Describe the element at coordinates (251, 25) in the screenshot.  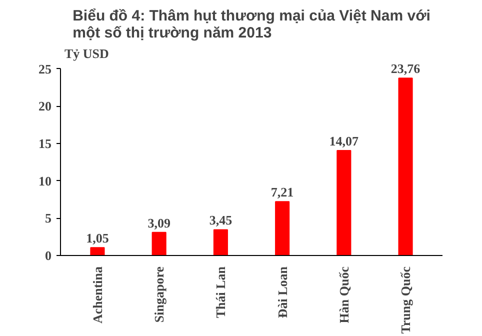
I see `chart-title: Biểu đồ 4: Thâm hụt thương mại của Việt Nam với một số thị trường năm 2013` at that location.